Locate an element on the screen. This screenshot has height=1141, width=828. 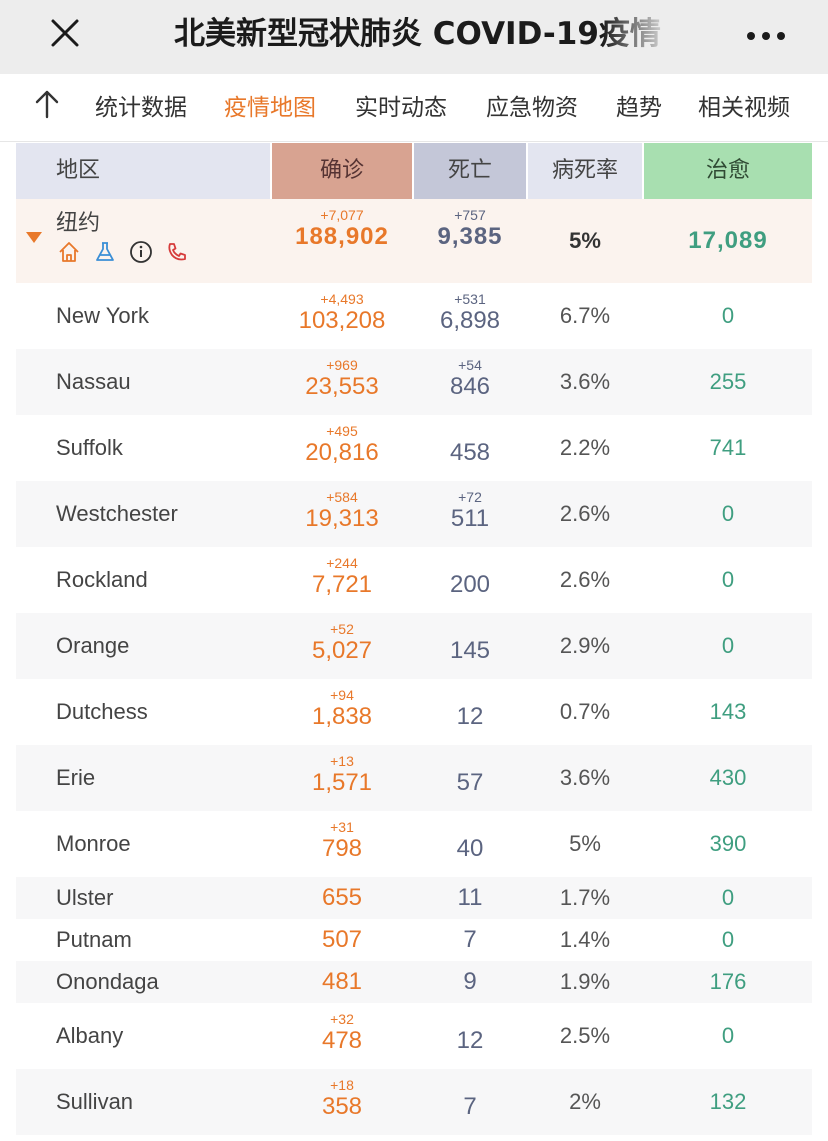
tab-live-updates: 实时动态 is located at coordinates (401, 108).